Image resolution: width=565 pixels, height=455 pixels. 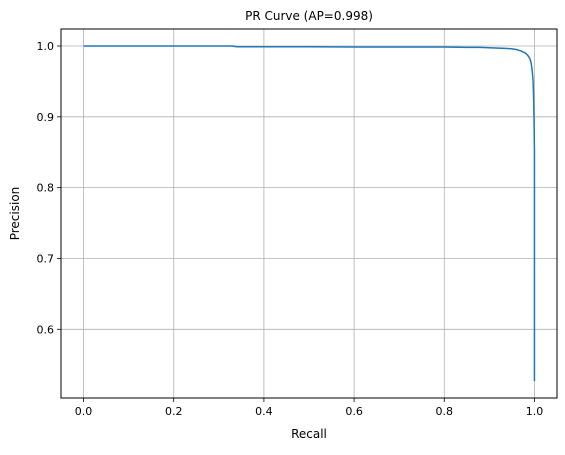 I want to click on x-tick-label: 1.0, so click(x=535, y=411).